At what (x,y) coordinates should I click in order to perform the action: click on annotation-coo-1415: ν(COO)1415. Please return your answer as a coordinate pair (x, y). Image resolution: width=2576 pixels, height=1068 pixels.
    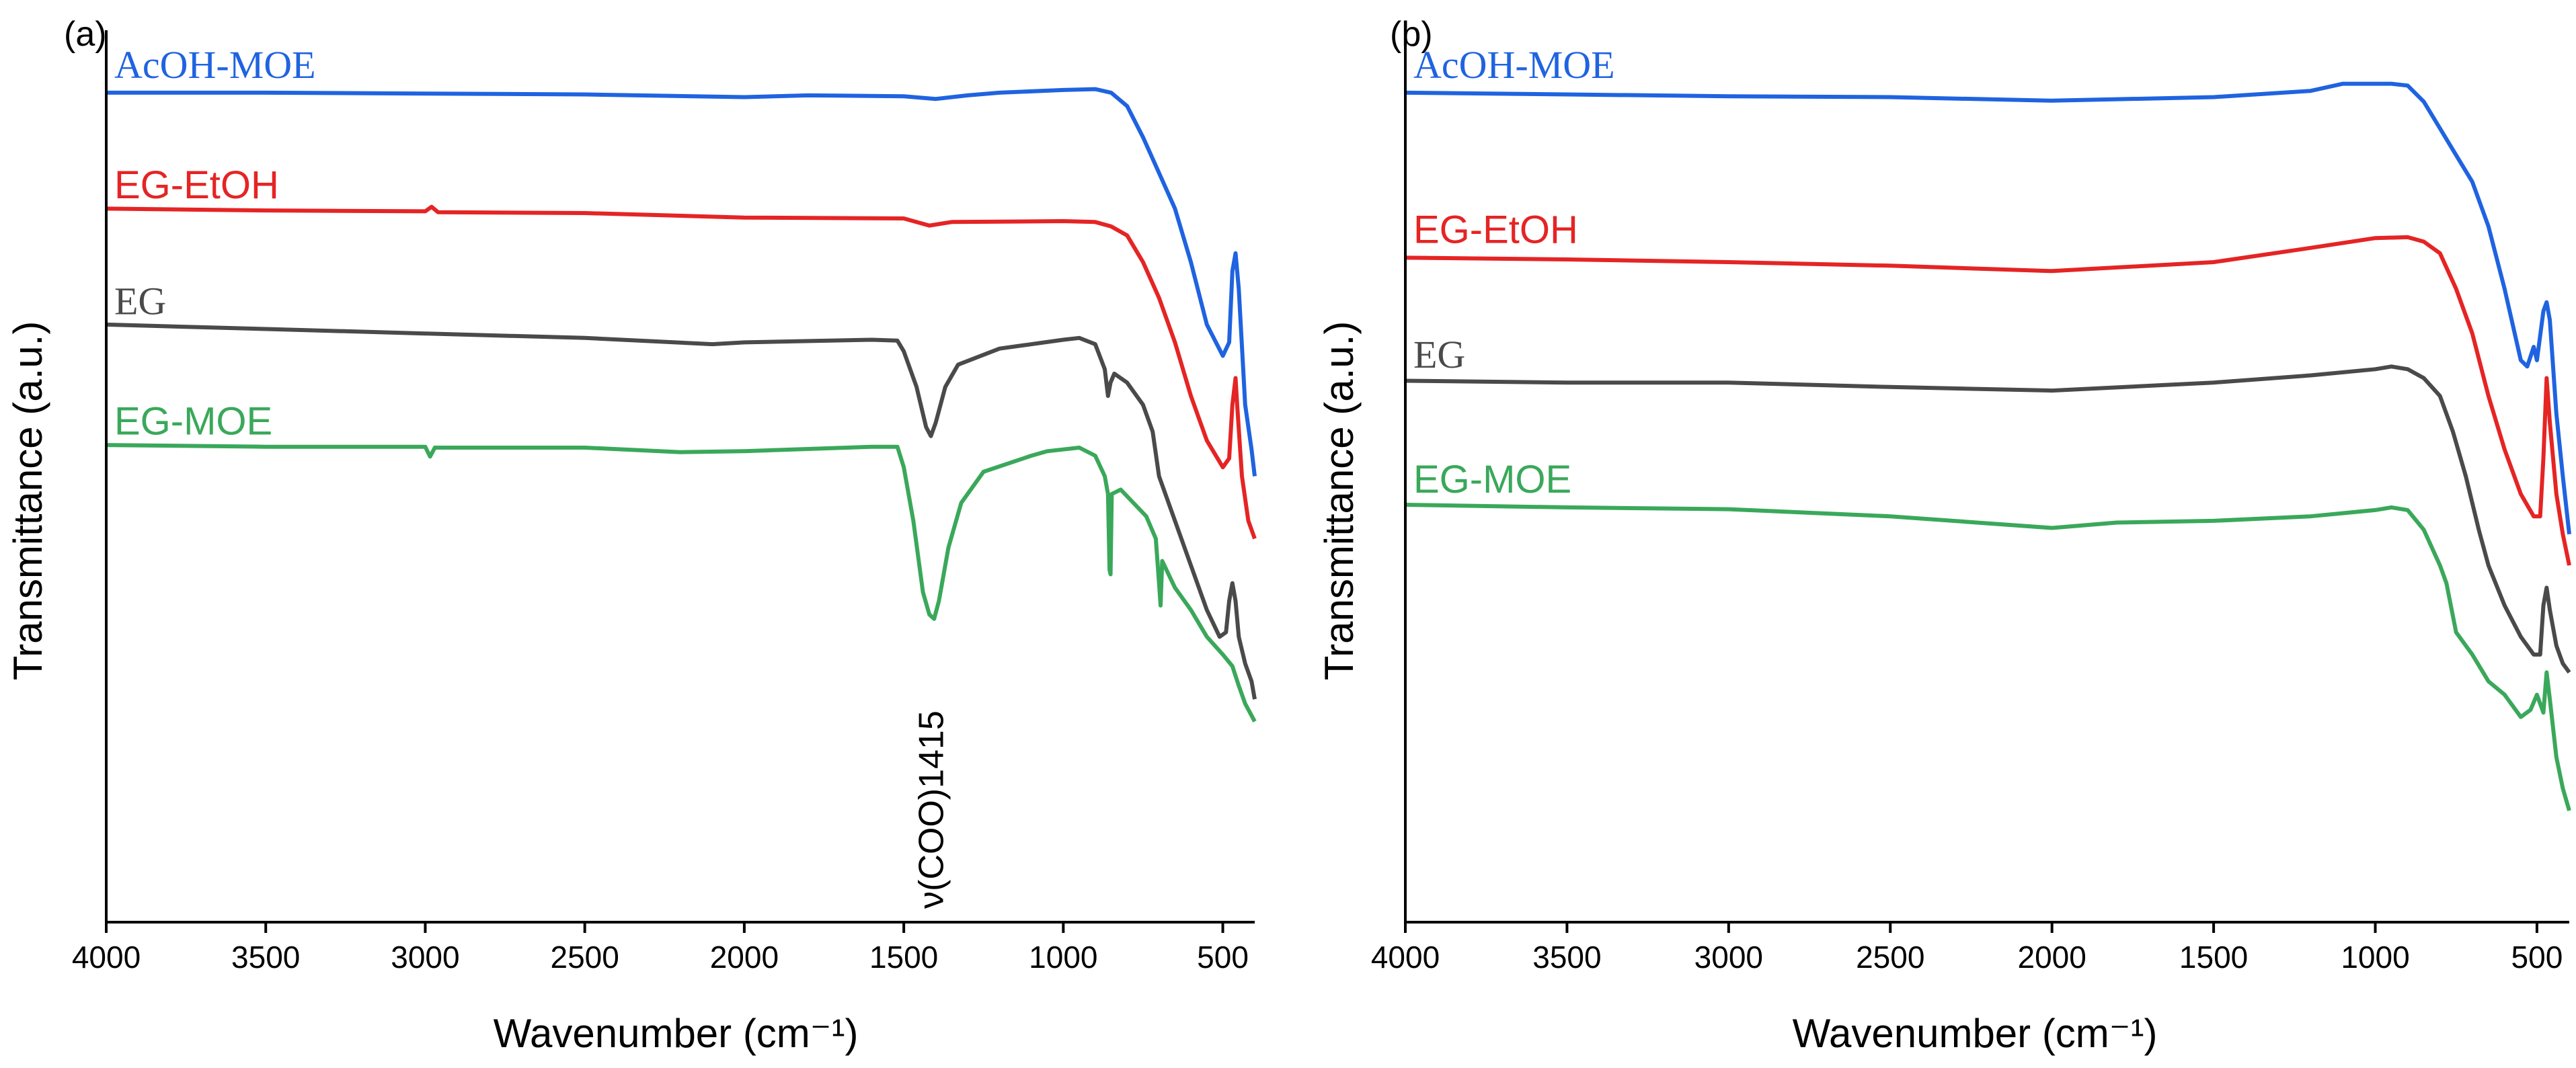
    Looking at the image, I should click on (932, 809).